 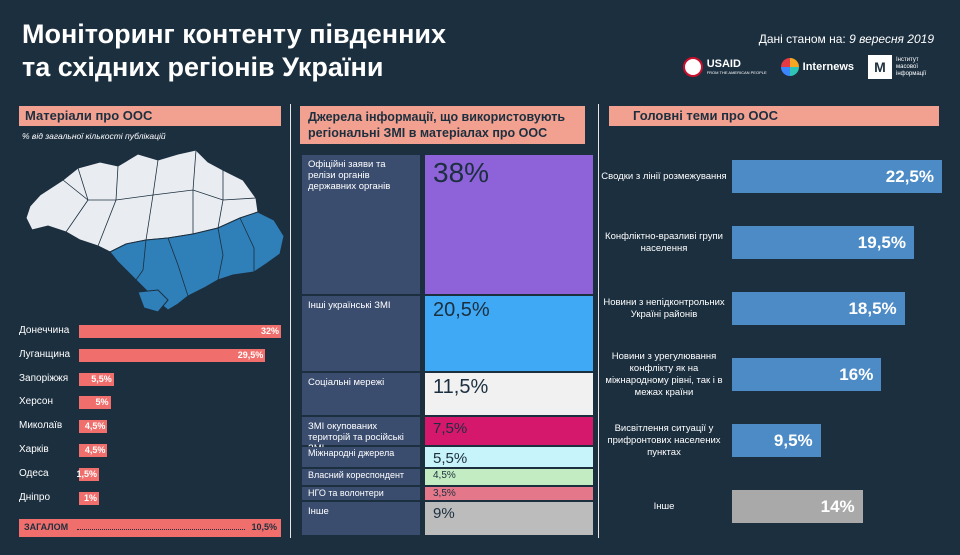 What do you see at coordinates (361, 518) in the screenshot?
I see `source-label: Інше` at bounding box center [361, 518].